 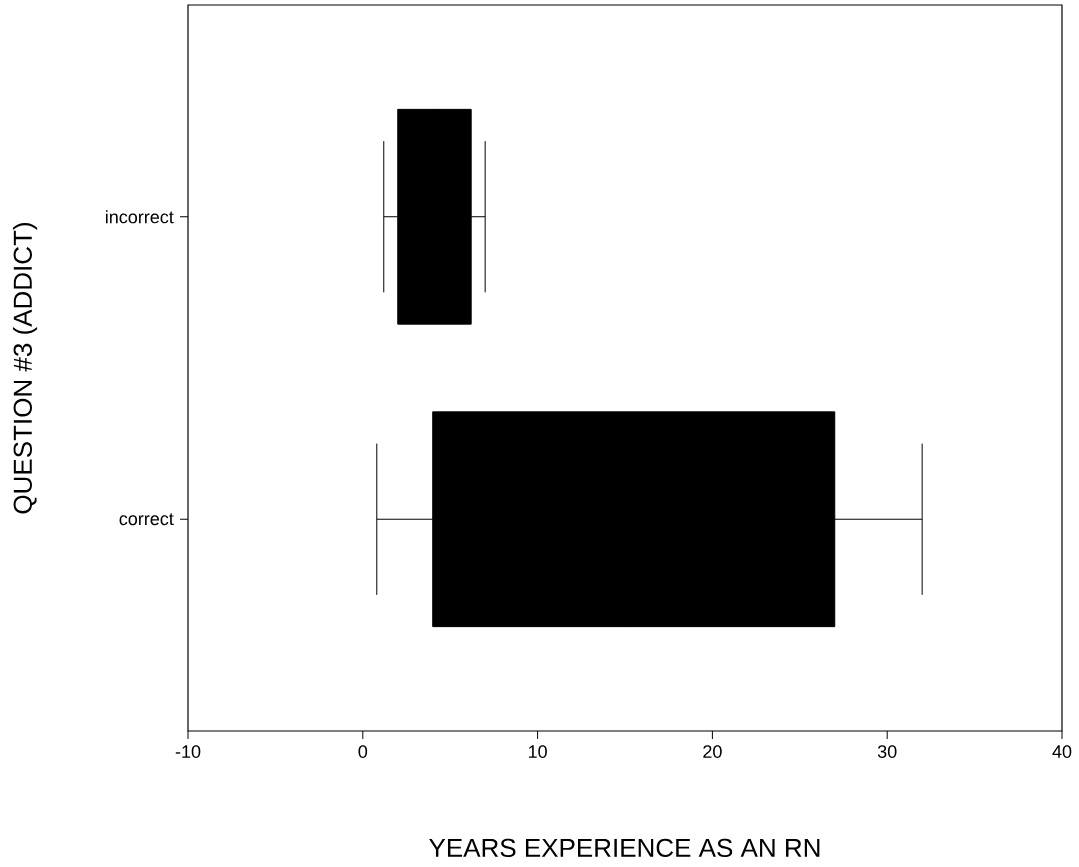 What do you see at coordinates (146, 519) in the screenshot?
I see `y-tick-label: correct` at bounding box center [146, 519].